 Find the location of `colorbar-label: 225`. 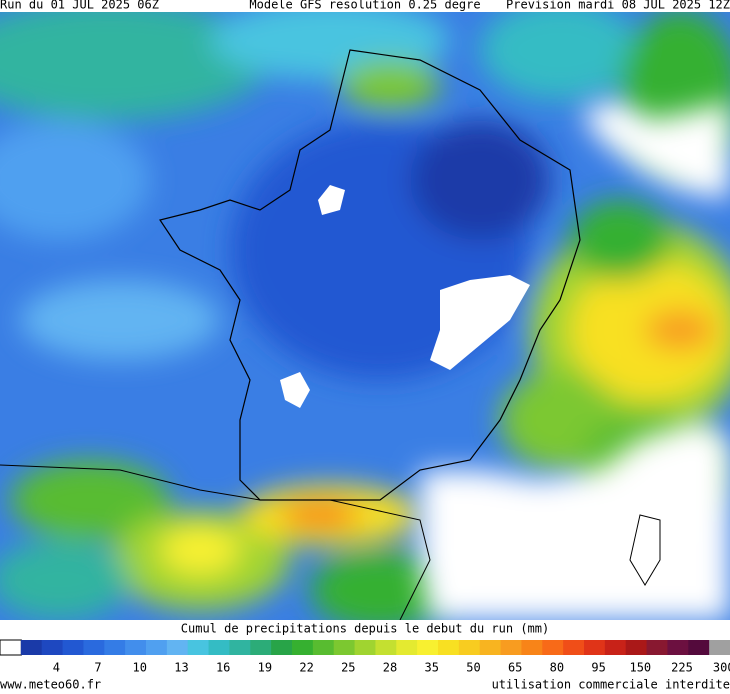

colorbar-label: 225 is located at coordinates (682, 668).